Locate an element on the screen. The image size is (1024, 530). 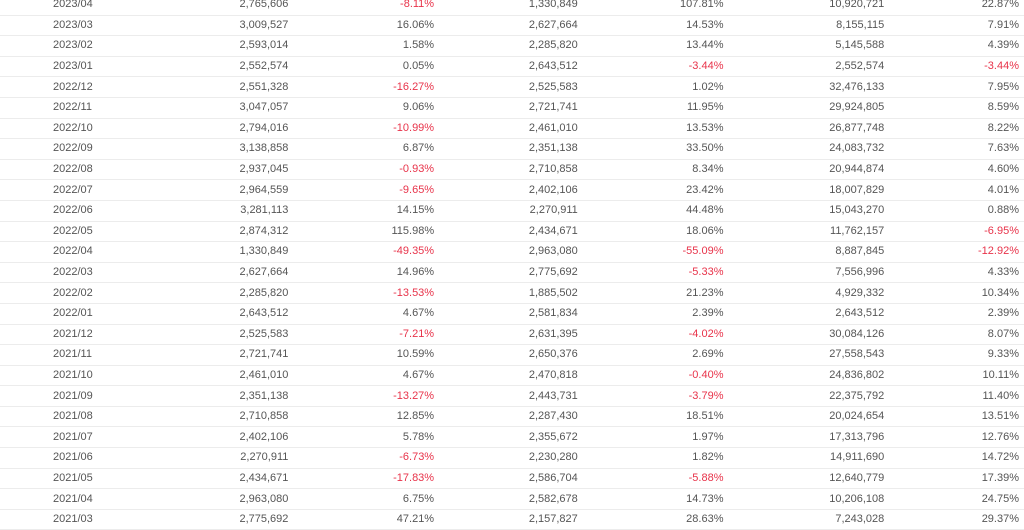
cumulative-change-cell: 22.87% is located at coordinates (954, 8).